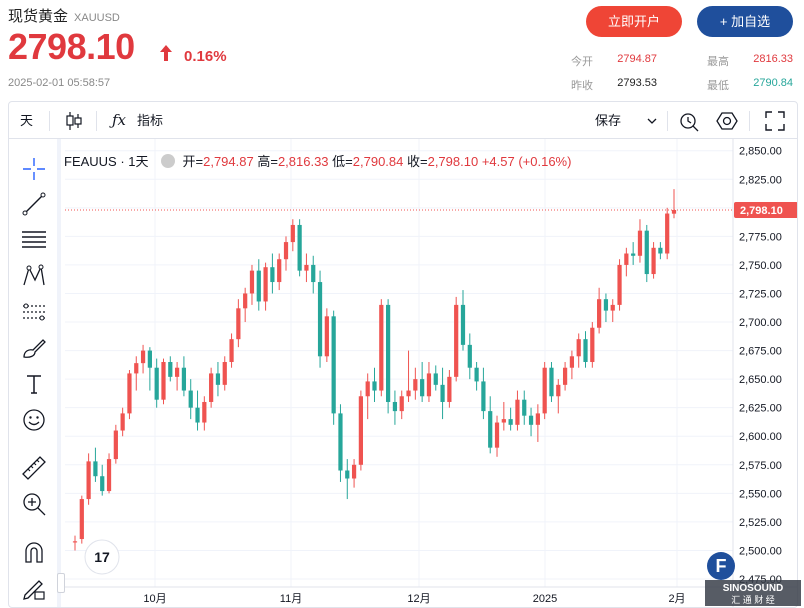 This screenshot has height=608, width=804. I want to click on pattern-icon, so click(34, 276).